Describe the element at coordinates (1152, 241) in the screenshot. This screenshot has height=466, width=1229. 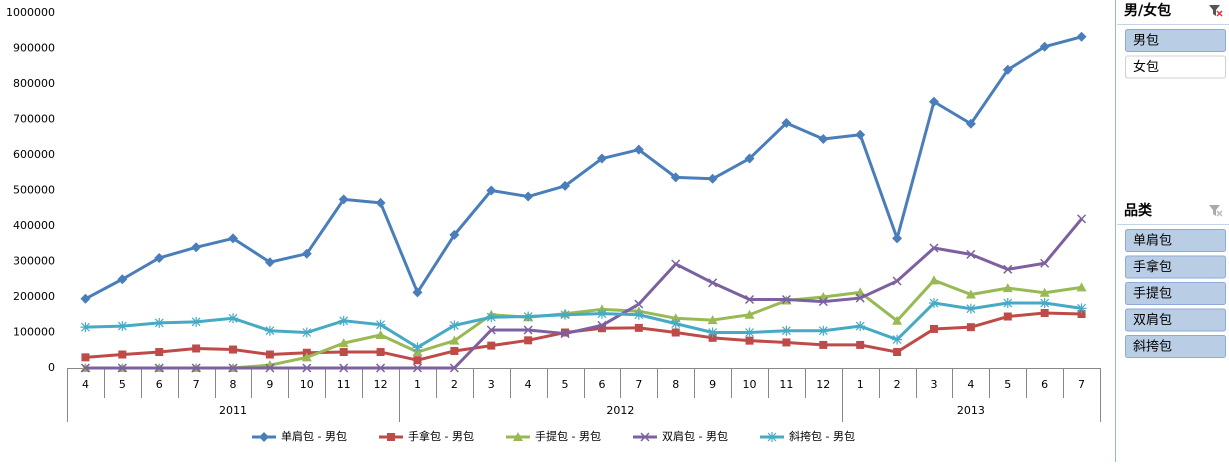
I see `slicer-item-label: 单肩包` at that location.